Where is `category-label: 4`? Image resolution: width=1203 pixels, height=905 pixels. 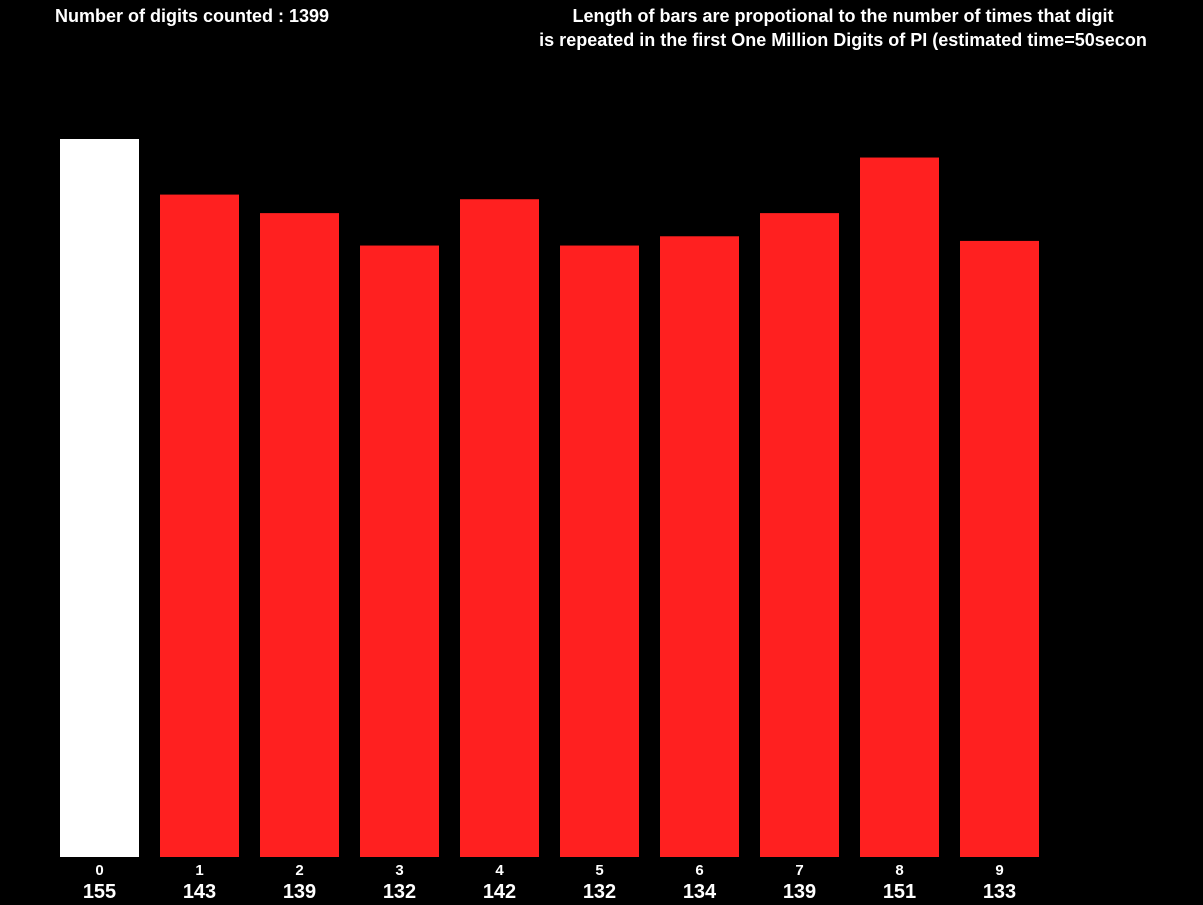
category-label: 4 is located at coordinates (499, 870).